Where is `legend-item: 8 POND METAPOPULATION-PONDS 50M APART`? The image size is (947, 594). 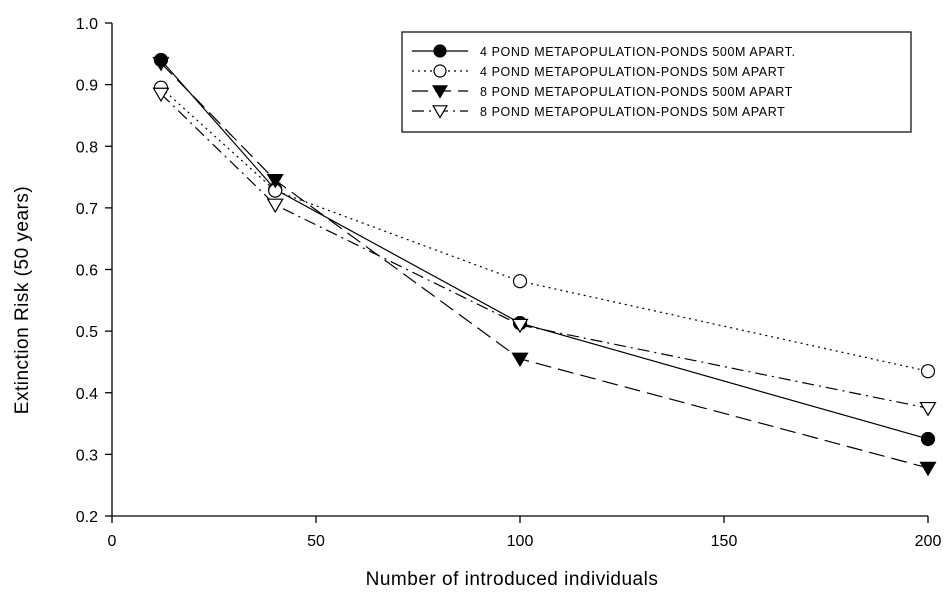
legend-item: 8 POND METAPOPULATION-PONDS 50M APART is located at coordinates (598, 112).